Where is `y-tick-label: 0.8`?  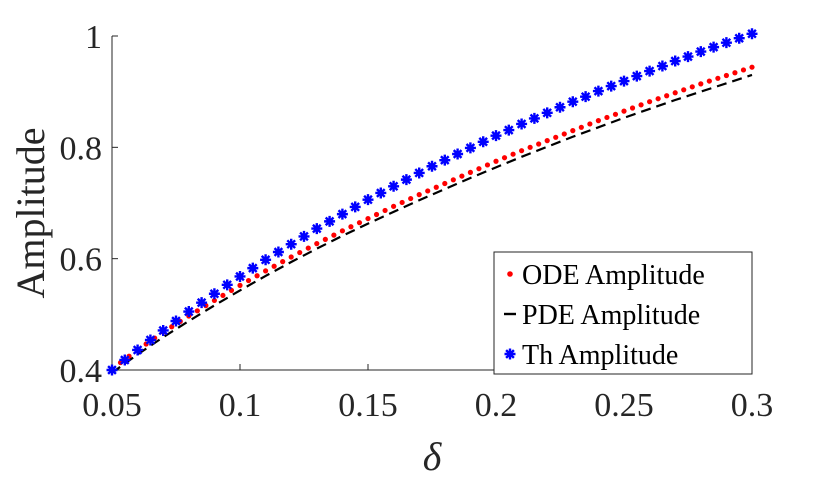 y-tick-label: 0.8 is located at coordinates (81, 148).